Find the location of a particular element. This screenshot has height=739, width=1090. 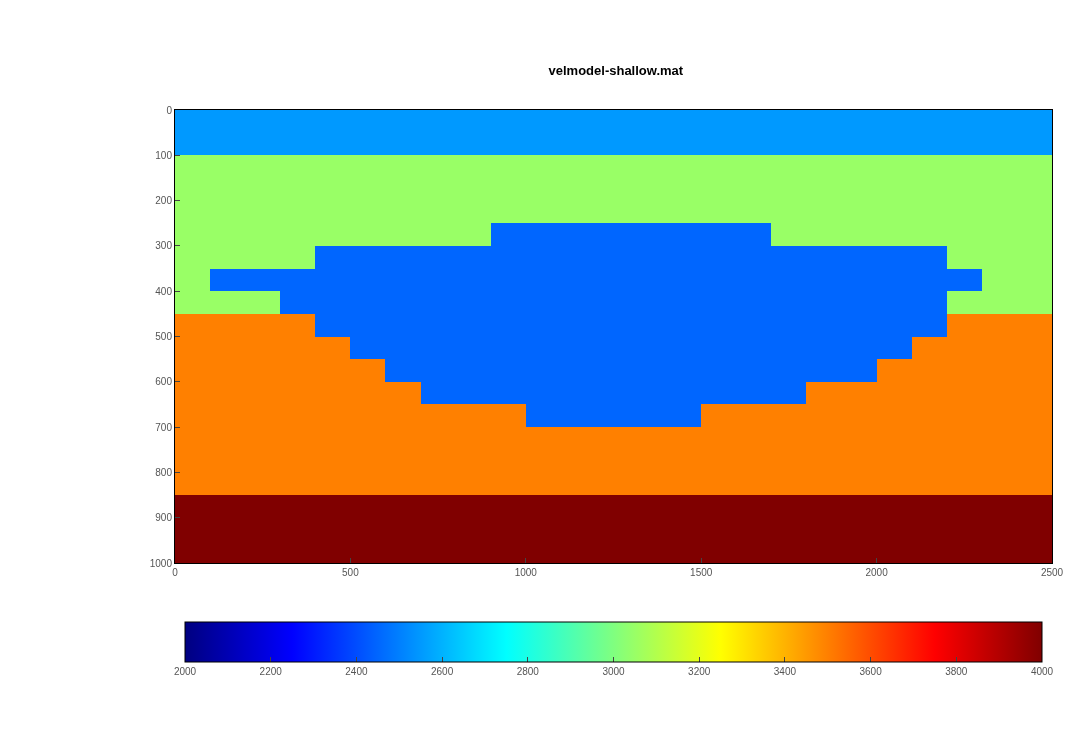

color-bar-label: 2200 is located at coordinates (271, 671).